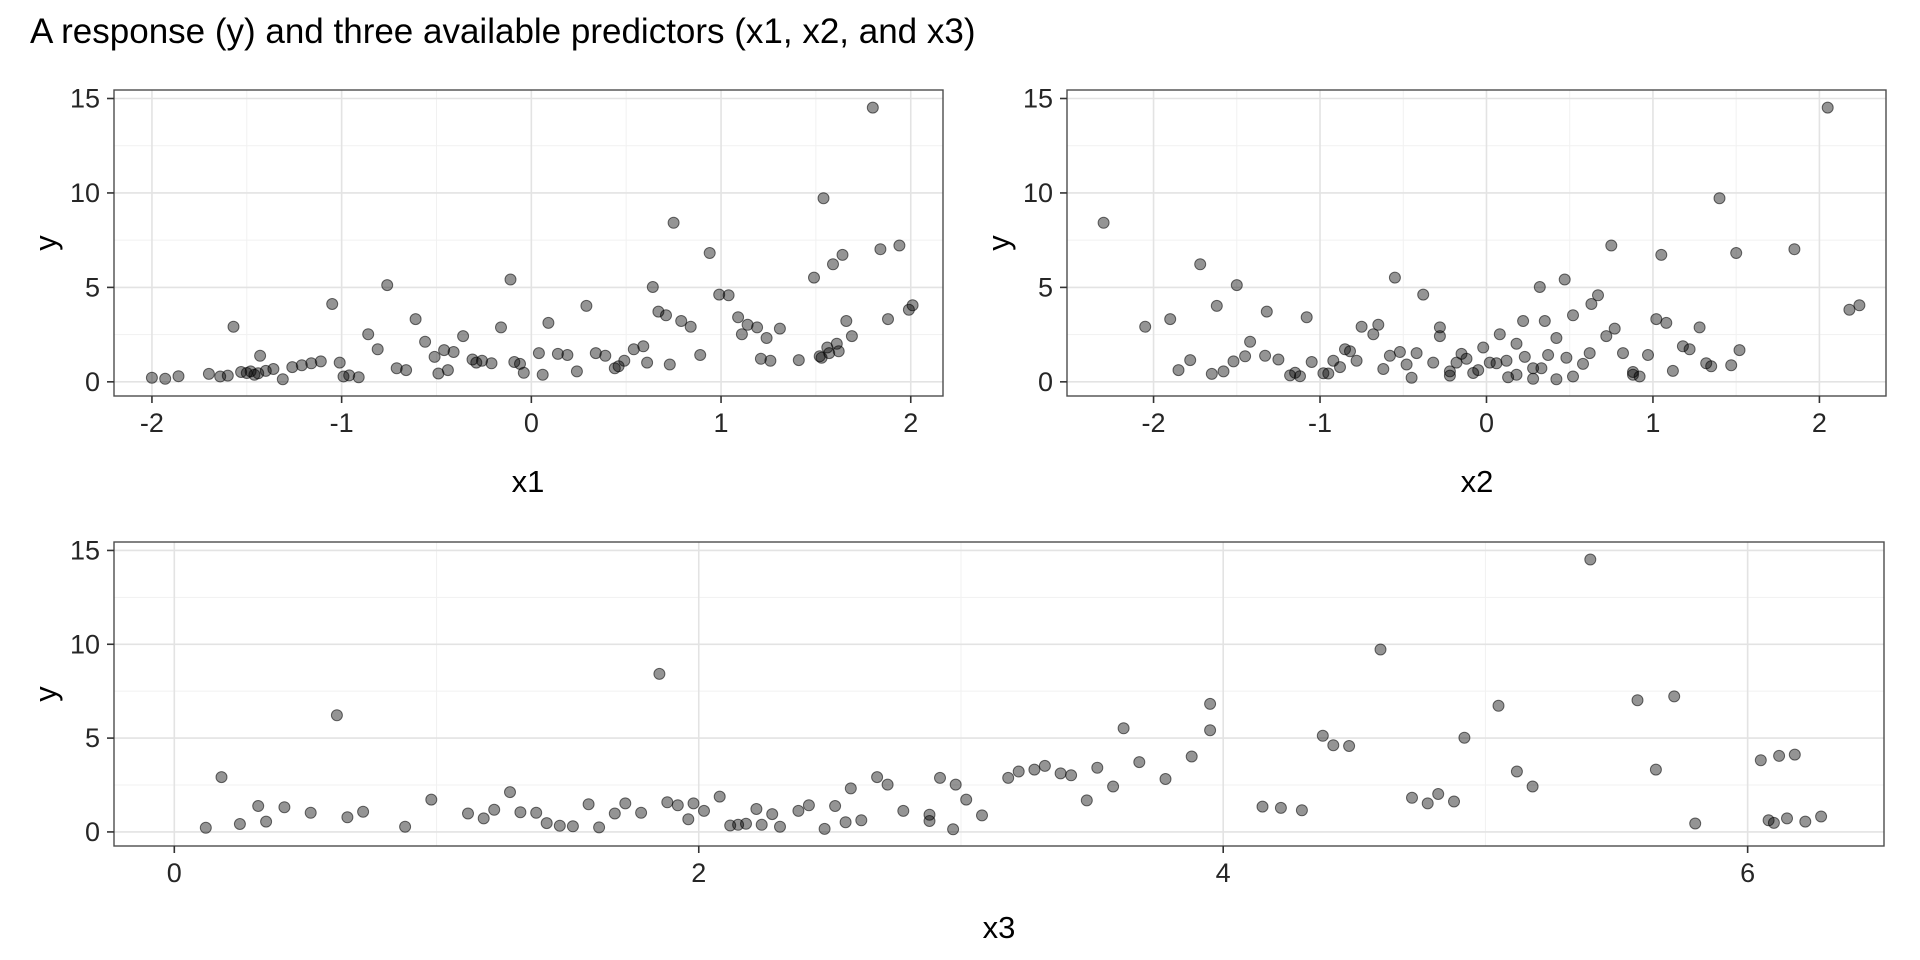  Describe the element at coordinates (1819, 423) in the screenshot. I see `x-tick-label: 2` at that location.